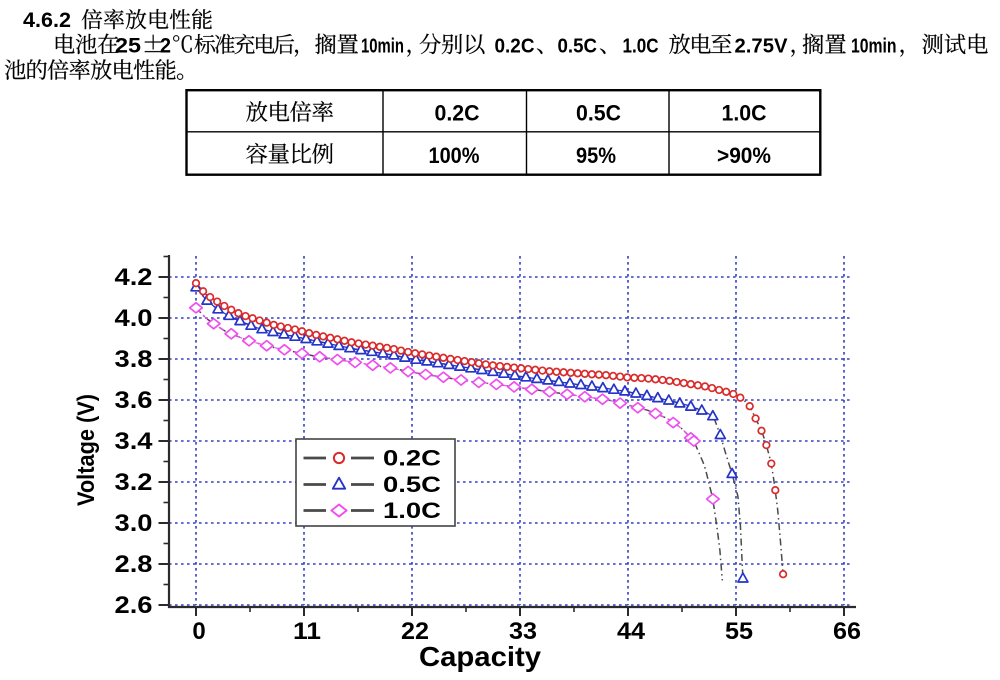 This screenshot has height=680, width=1000. I want to click on svg-text: 22, so click(415, 631).